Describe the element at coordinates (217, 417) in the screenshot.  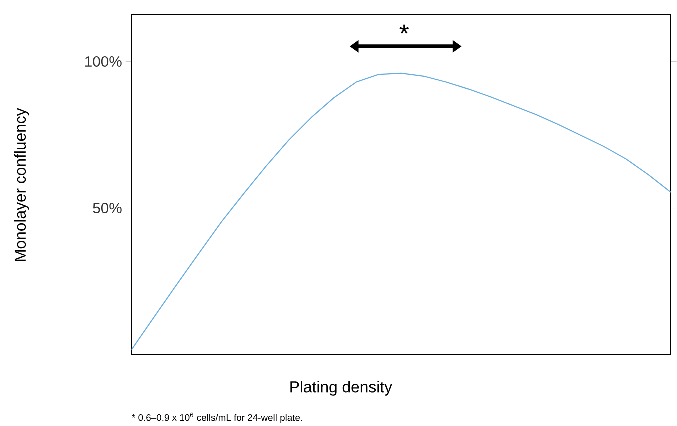
I see `text: * 0.6–0.9 x 10$^{6}$ cells/mL for 24-well plate.` at that location.